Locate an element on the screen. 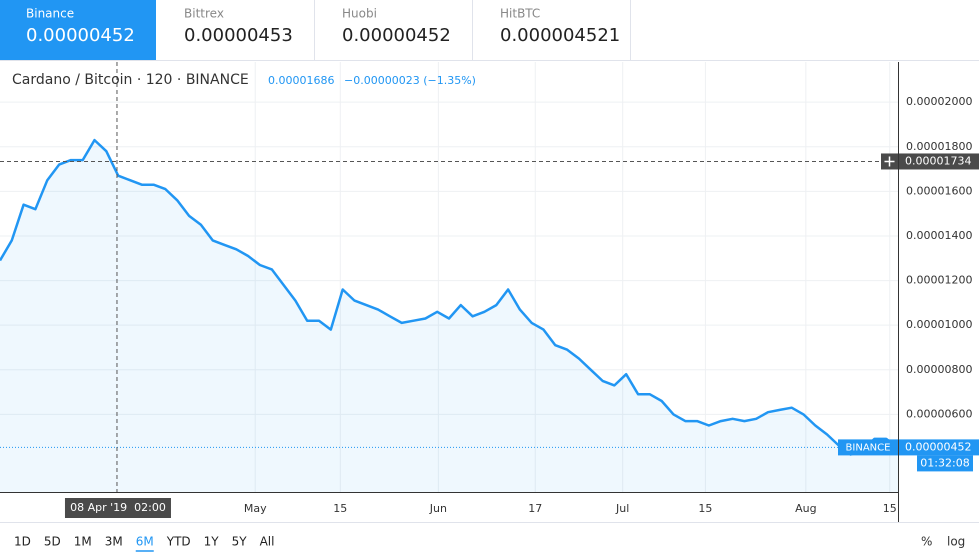 The image size is (979, 558). exchange-name: HitBTC is located at coordinates (520, 14).